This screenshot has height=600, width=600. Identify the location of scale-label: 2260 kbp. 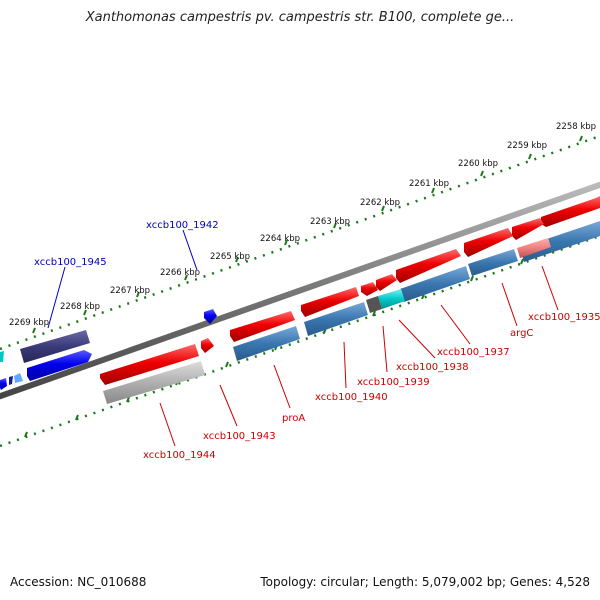
(478, 164).